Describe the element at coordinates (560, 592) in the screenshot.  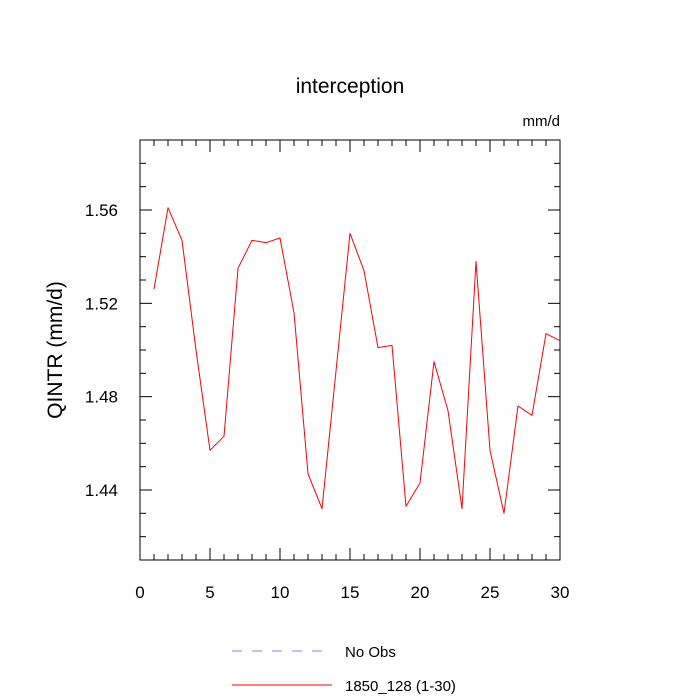
I see `x-tick-label: 30` at that location.